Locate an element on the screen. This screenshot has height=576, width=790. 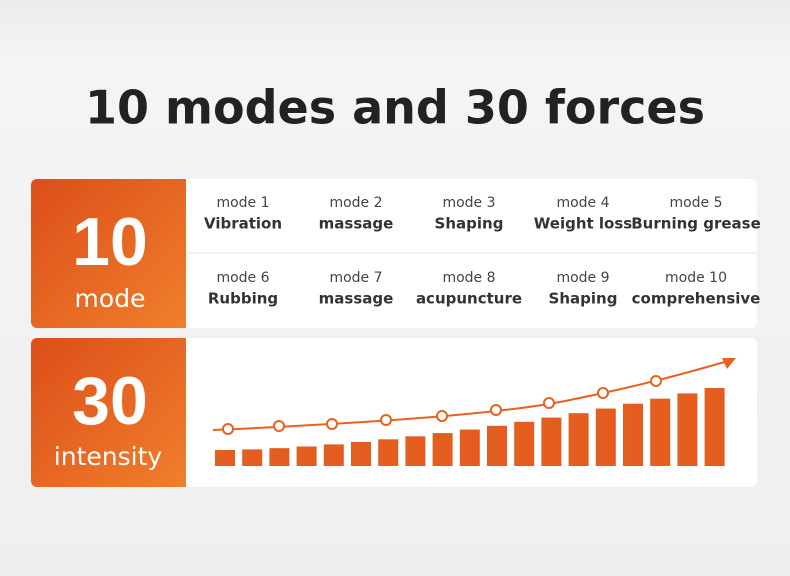
mode-name: Burning grease is located at coordinates (696, 224).